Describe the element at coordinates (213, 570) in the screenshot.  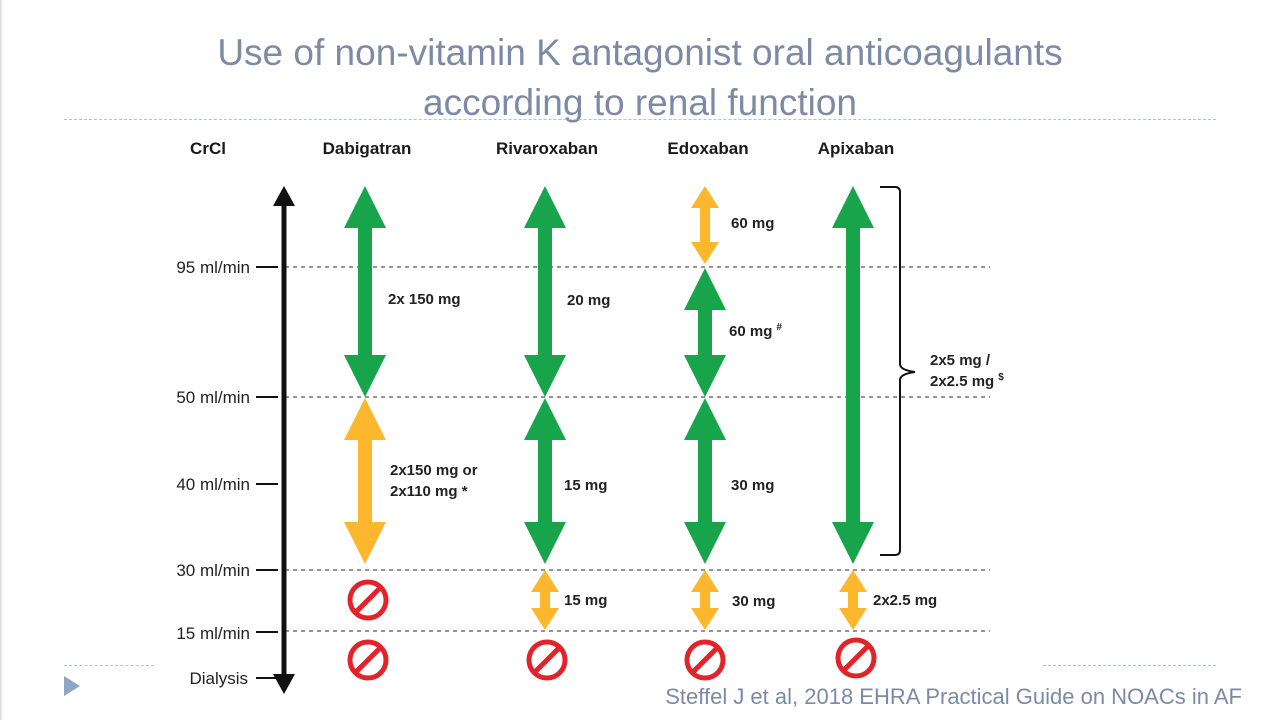
I see `tick-label-30: 30 ml/min` at that location.